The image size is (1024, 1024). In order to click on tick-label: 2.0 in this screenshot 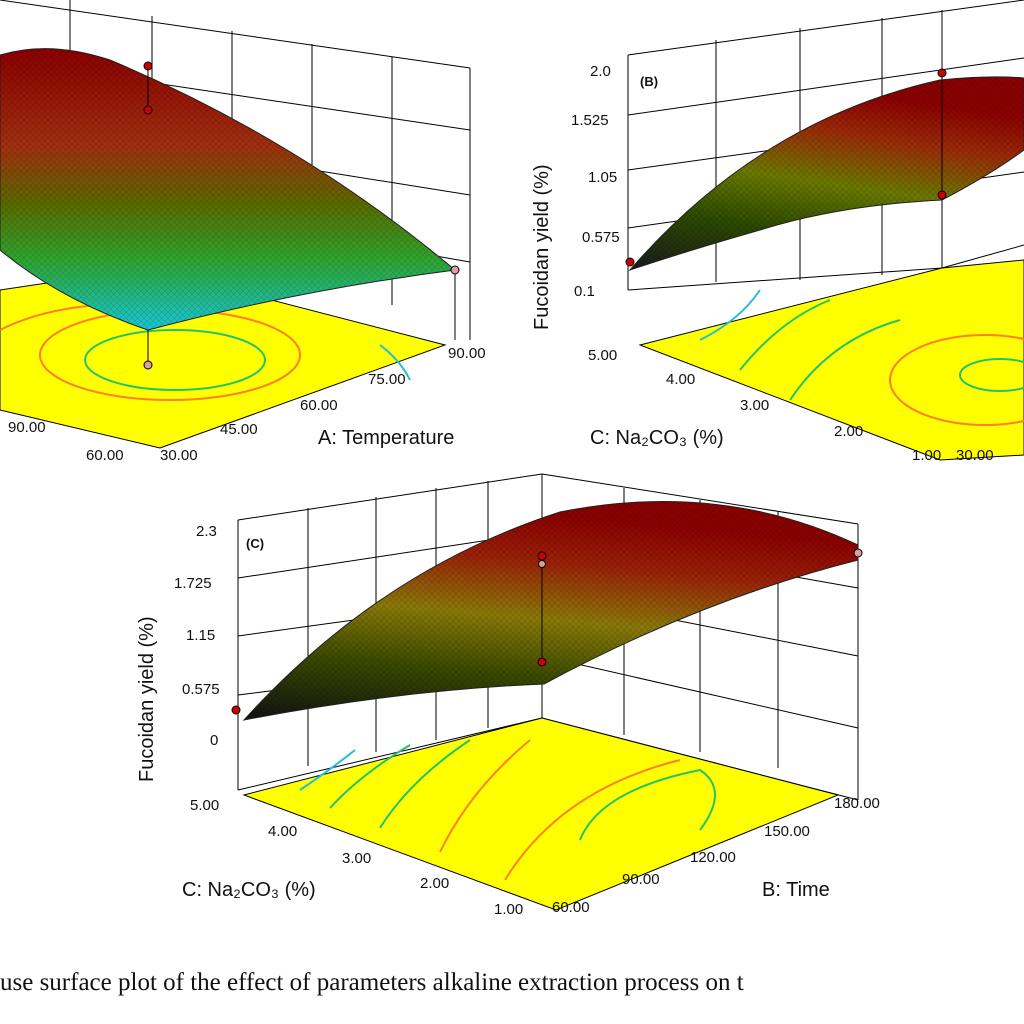, I will do `click(600, 71)`.